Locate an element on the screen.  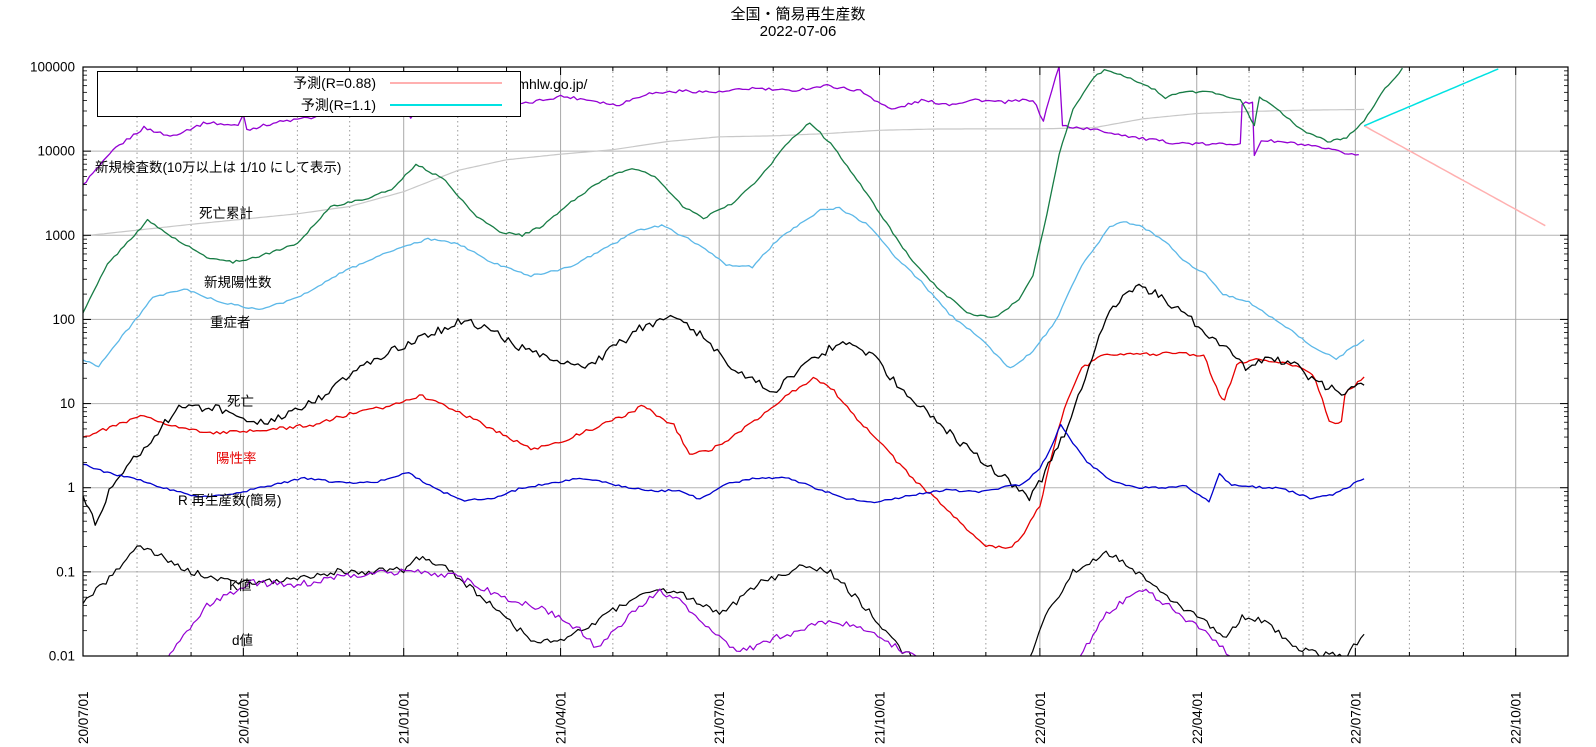
y-tick-label: 0.1 is located at coordinates (65, 571).